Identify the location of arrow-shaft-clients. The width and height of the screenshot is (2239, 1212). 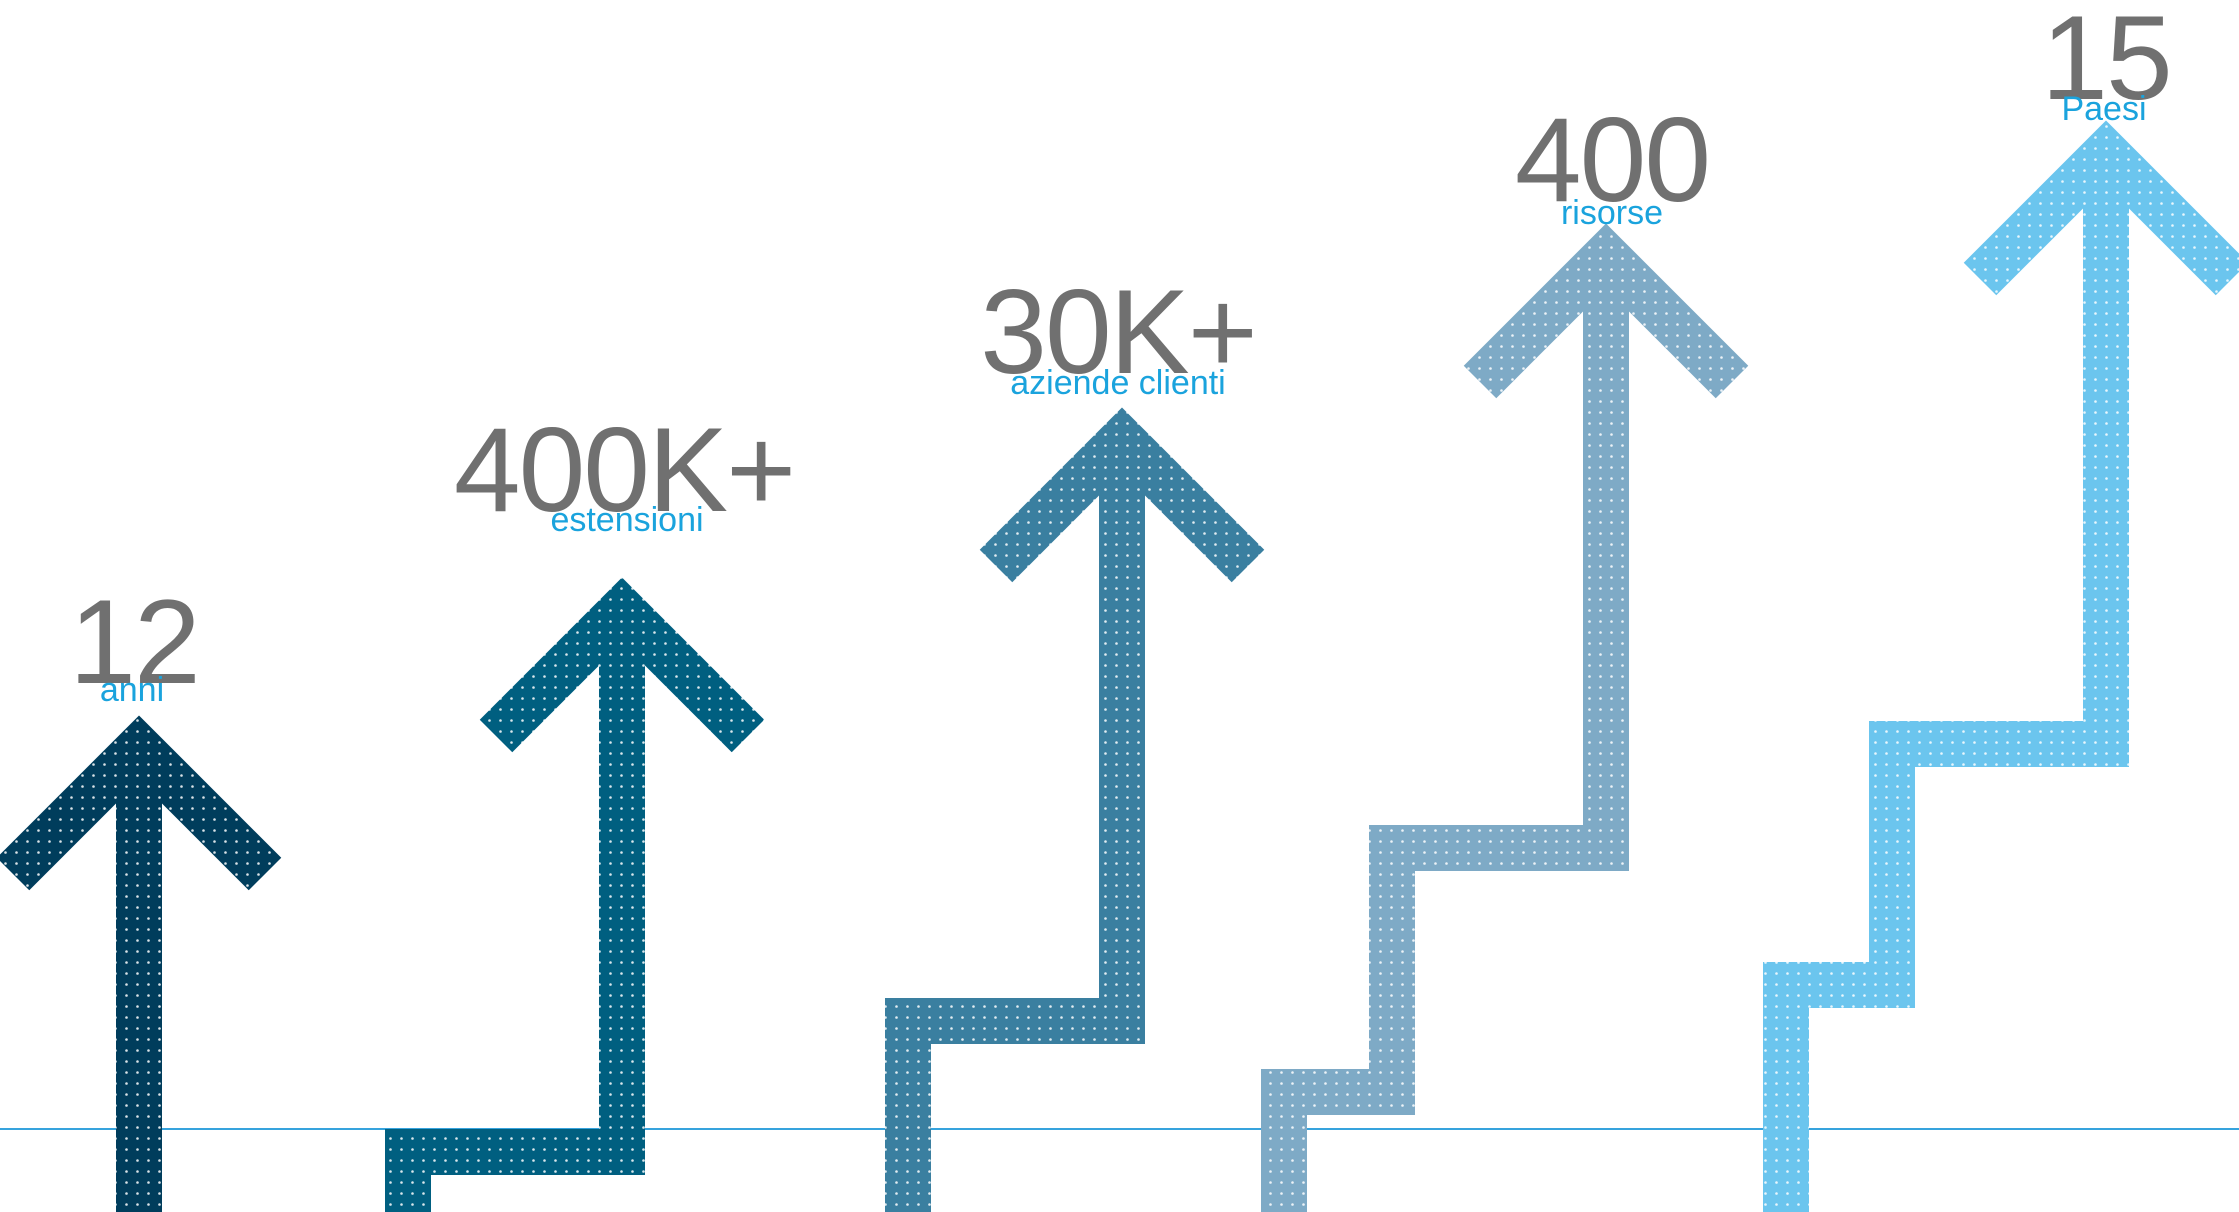
(1015, 832).